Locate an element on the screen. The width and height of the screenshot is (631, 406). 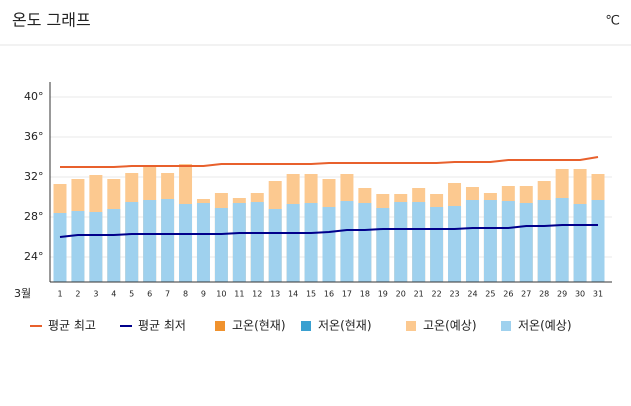
x-tick-label: 29 is located at coordinates (562, 294).